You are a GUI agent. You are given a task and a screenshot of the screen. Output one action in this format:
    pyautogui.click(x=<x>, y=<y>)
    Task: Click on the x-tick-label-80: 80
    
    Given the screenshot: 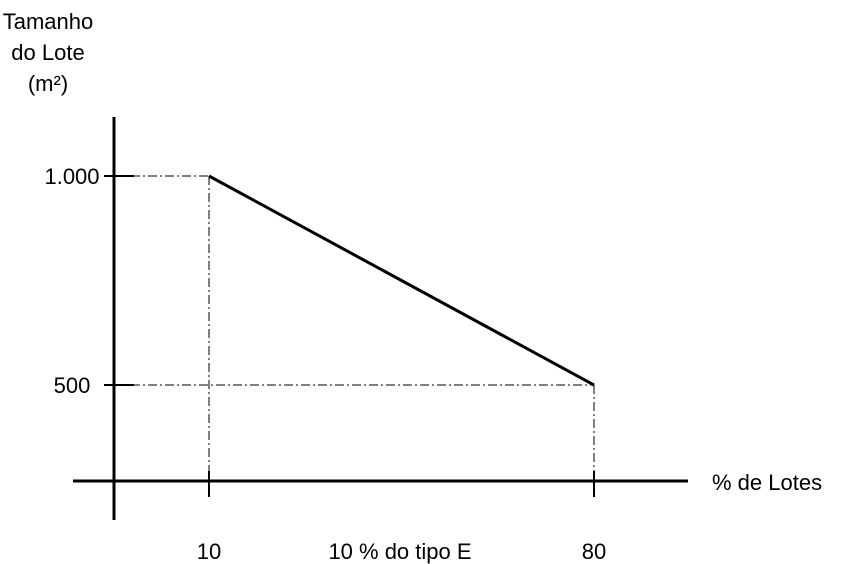 What is the action you would take?
    pyautogui.click(x=594, y=551)
    